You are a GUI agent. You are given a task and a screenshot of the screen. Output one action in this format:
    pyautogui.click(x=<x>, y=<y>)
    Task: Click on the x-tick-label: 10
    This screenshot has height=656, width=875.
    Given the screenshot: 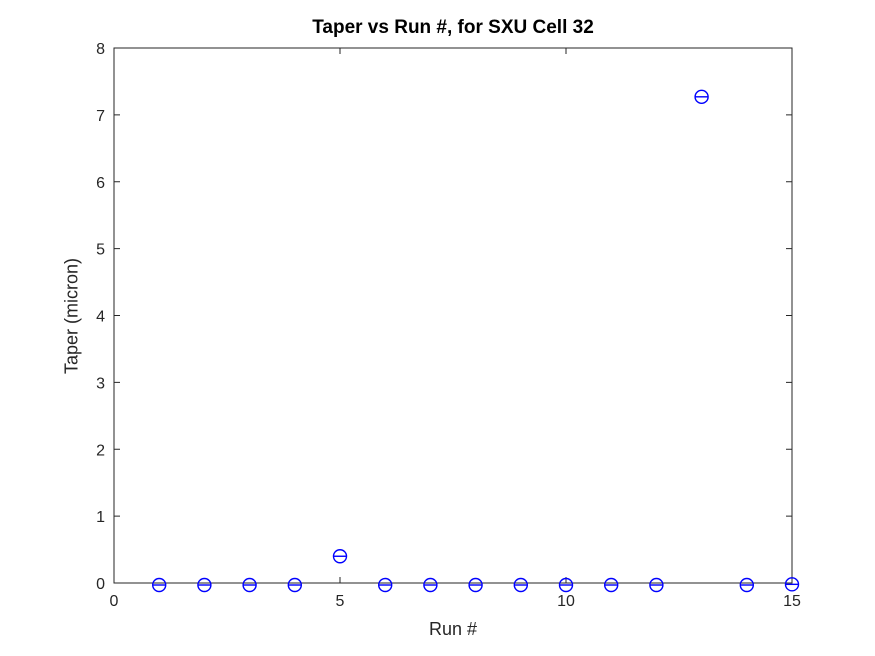 What is the action you would take?
    pyautogui.click(x=566, y=601)
    